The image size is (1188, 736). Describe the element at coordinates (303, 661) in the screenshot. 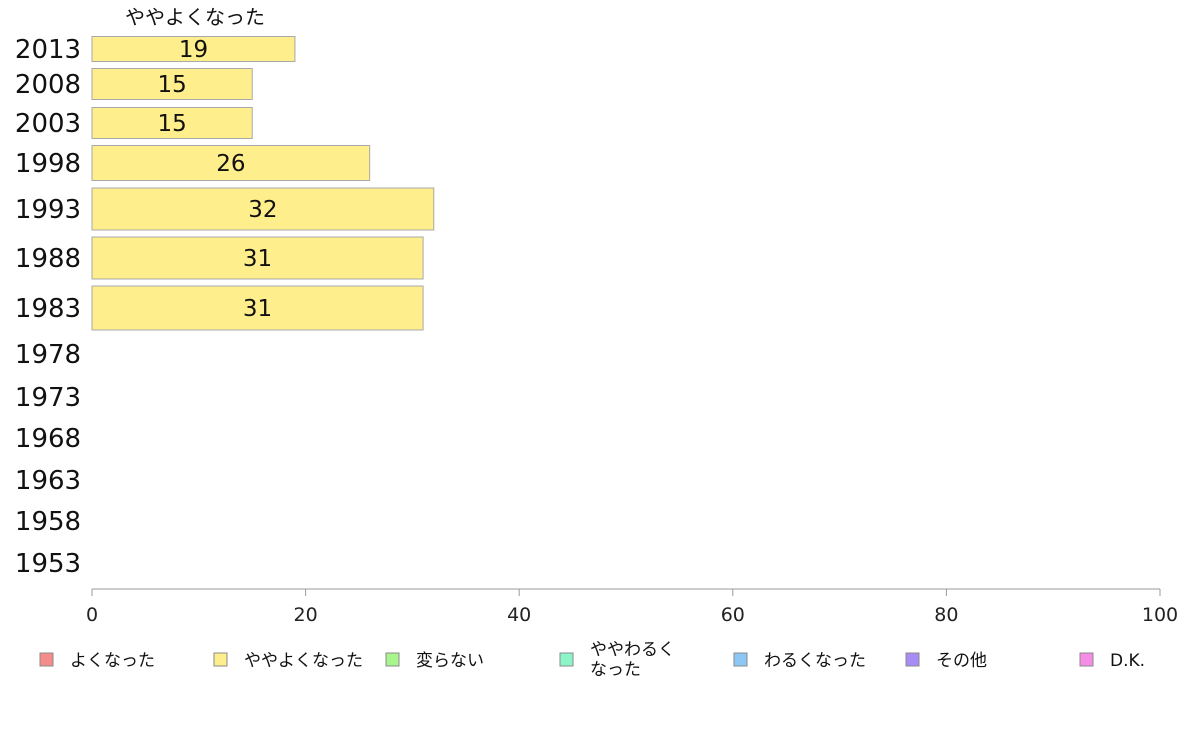

I see `legend-label-1: ややよくなった` at that location.